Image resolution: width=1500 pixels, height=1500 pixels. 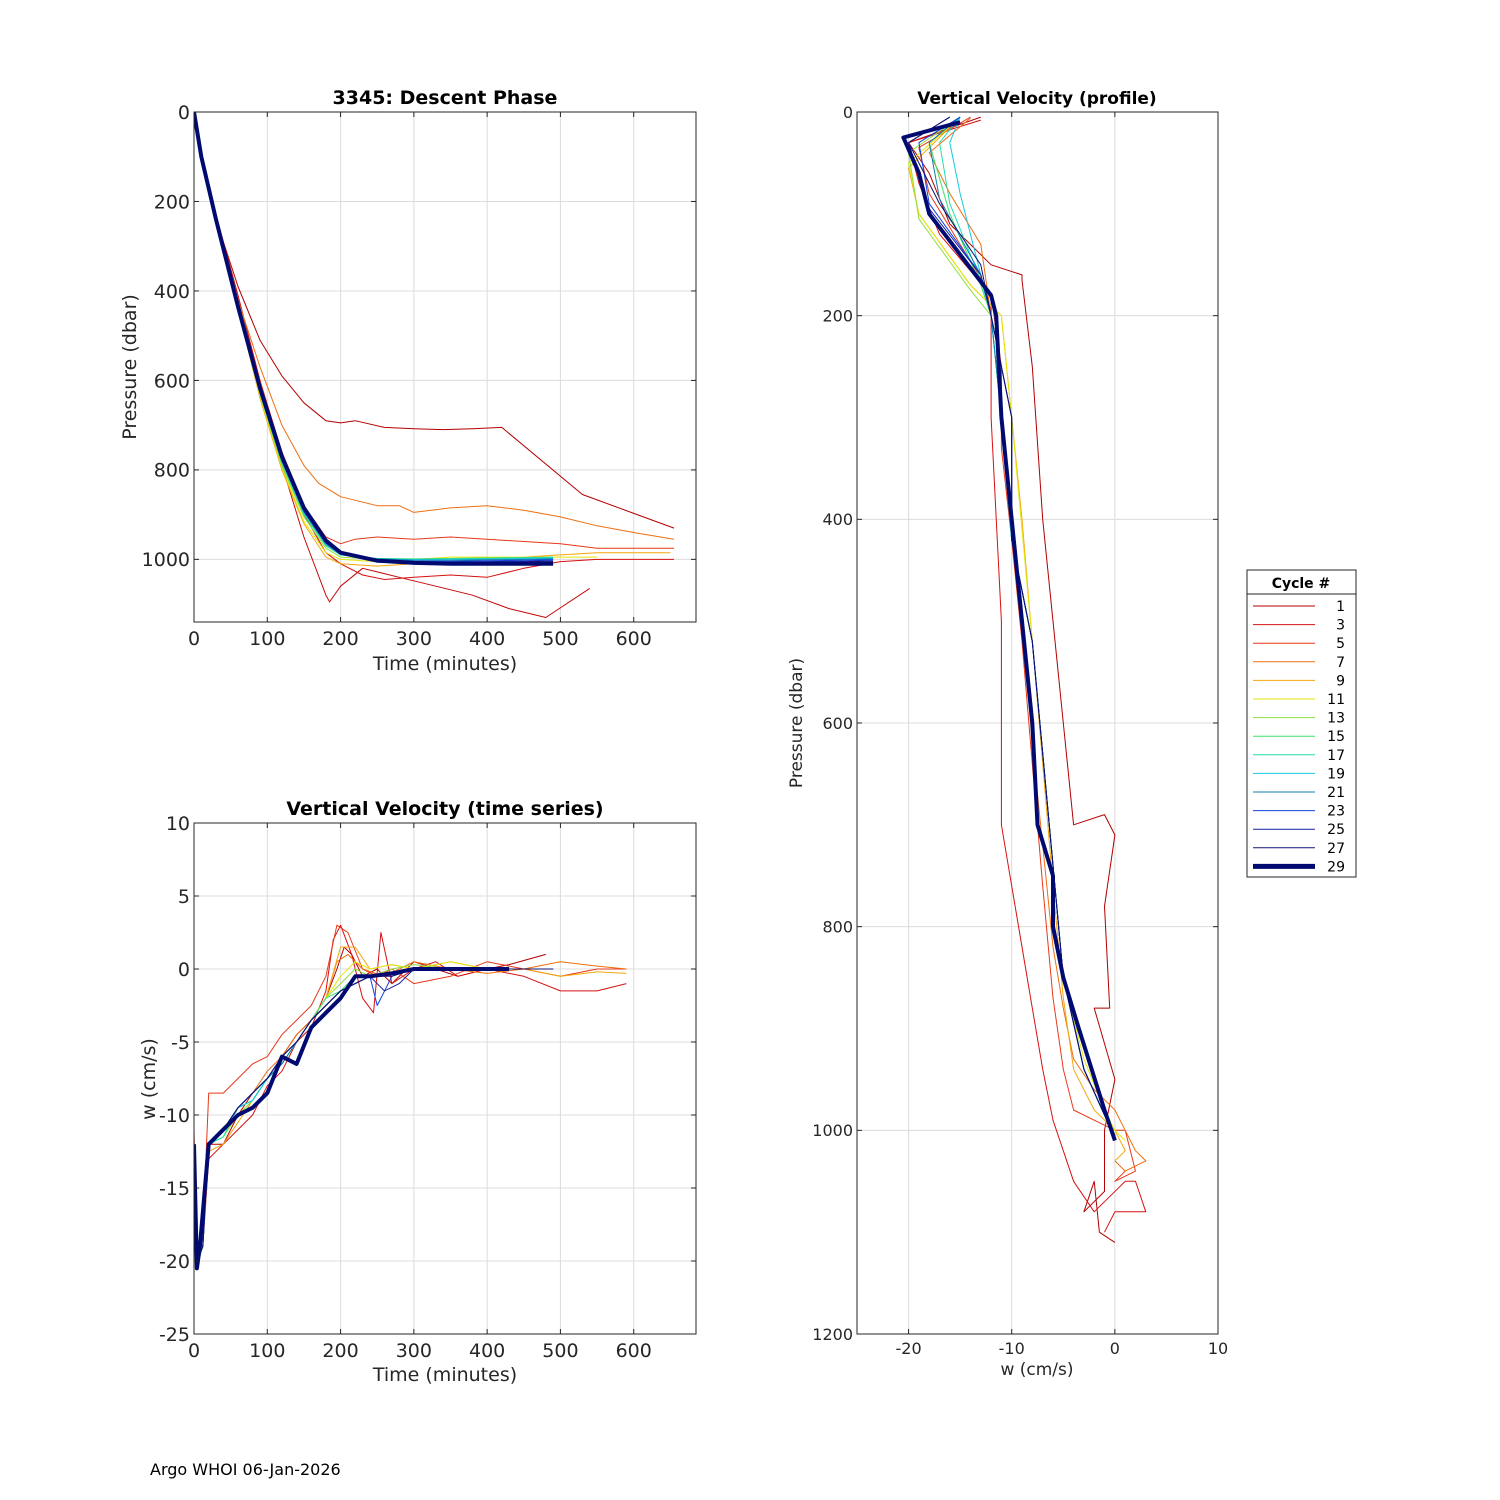 I want to click on y-tick-label: -15, so click(x=174, y=1189).